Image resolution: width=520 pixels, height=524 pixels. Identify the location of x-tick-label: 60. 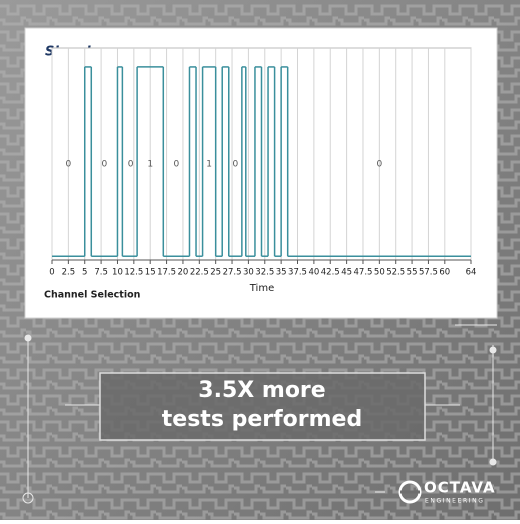
(444, 273).